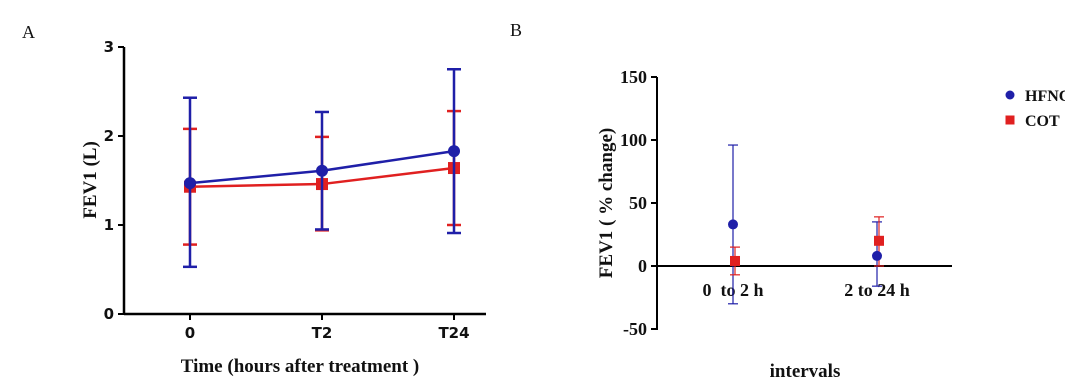  Describe the element at coordinates (109, 136) in the screenshot. I see `a-y-tick-label: 2` at that location.